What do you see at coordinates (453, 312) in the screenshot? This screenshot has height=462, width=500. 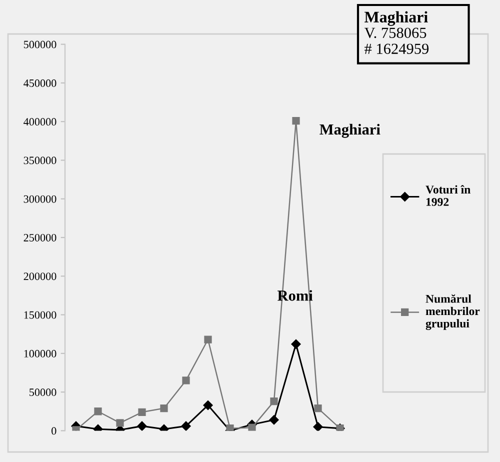 I see `legend-label: Numărul membrilor grupului` at bounding box center [453, 312].